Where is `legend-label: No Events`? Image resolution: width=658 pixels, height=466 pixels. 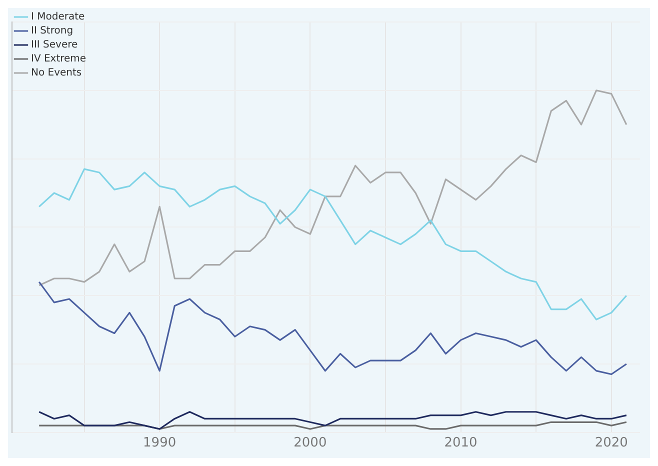
legend-label: No Events is located at coordinates (56, 73).